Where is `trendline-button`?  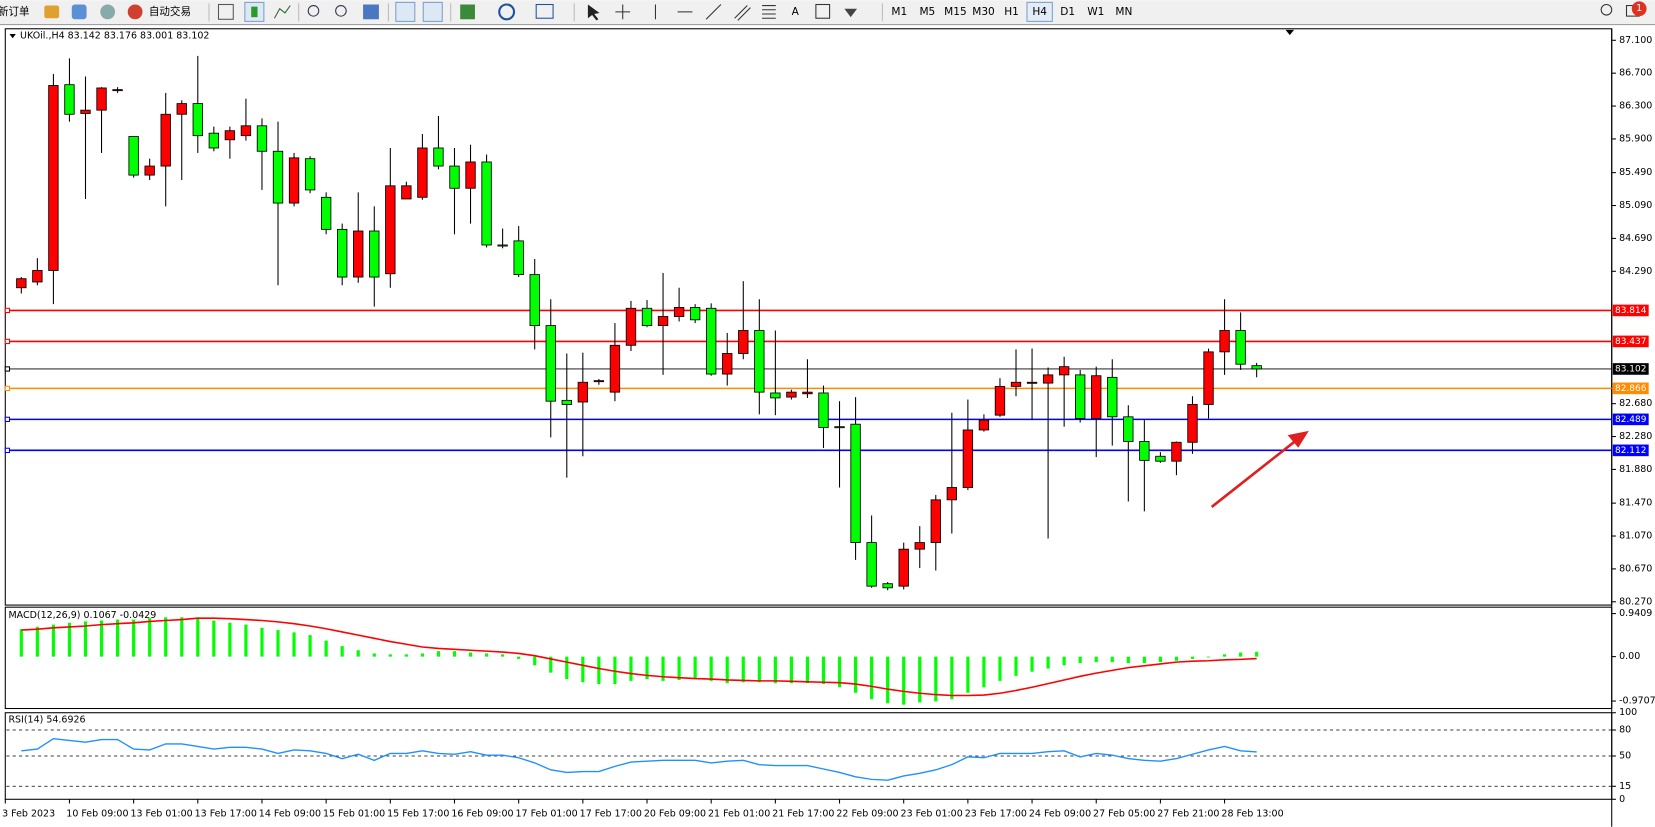 trendline-button is located at coordinates (713, 12).